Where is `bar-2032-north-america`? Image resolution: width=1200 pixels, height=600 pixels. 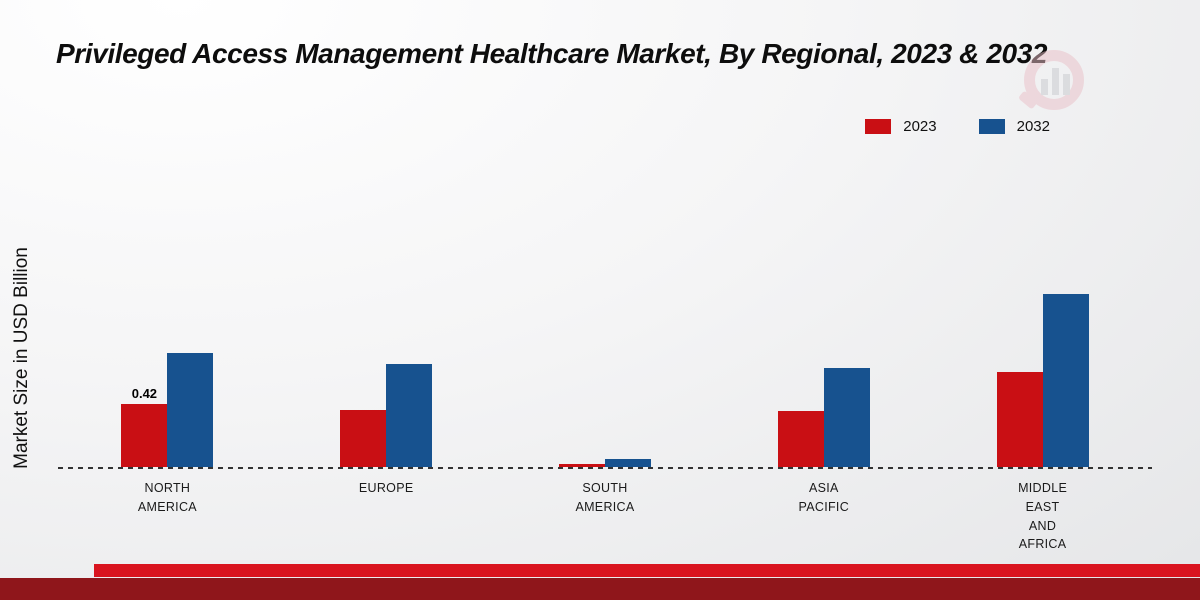
bar-2032-north-america is located at coordinates (190, 410).